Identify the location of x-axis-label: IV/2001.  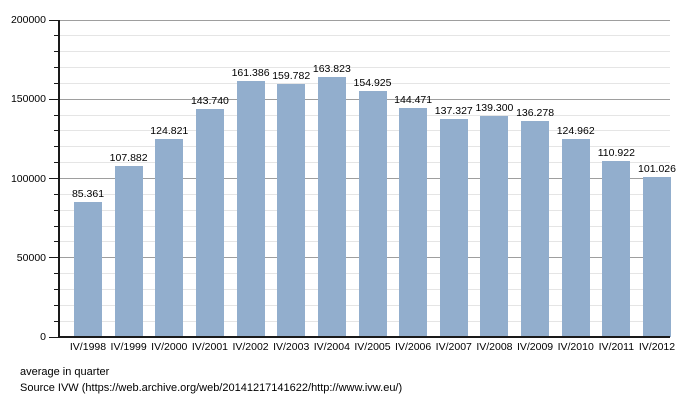
(210, 347).